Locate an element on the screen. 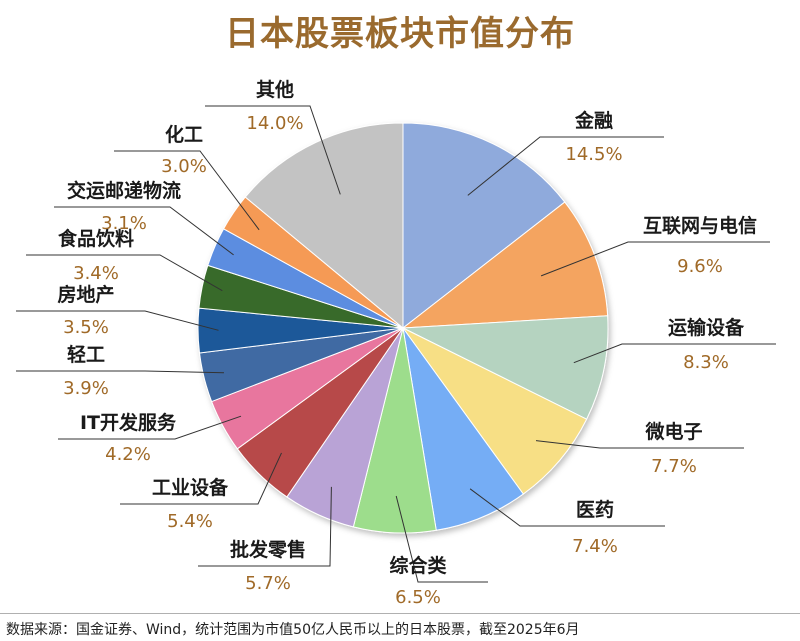 Image resolution: width=800 pixels, height=641 pixels. slice-percent: 5.4% is located at coordinates (190, 521).